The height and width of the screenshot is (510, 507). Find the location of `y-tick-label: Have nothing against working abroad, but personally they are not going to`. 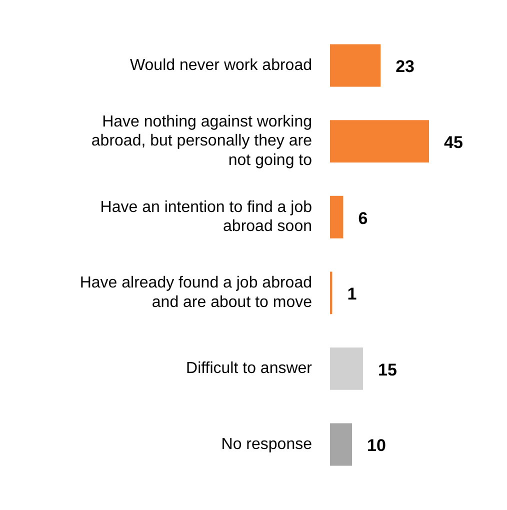

y-tick-label: Have nothing against working abroad, but personally they are not going to is located at coordinates (201, 141).